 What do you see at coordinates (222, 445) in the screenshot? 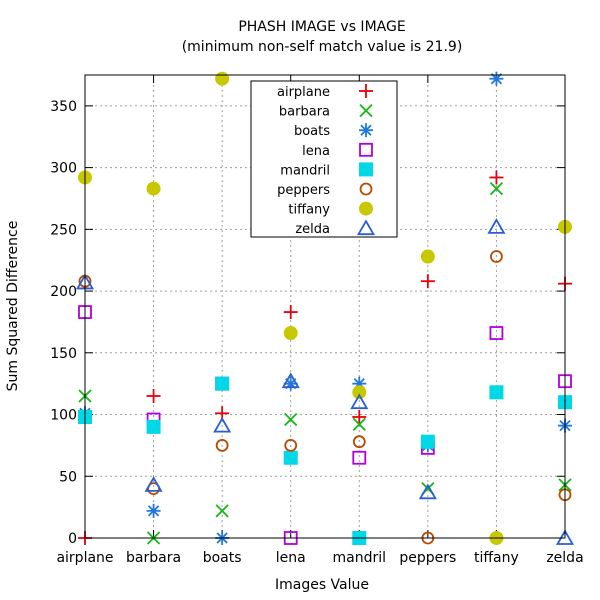
I see `data-point-peppers-boats` at bounding box center [222, 445].